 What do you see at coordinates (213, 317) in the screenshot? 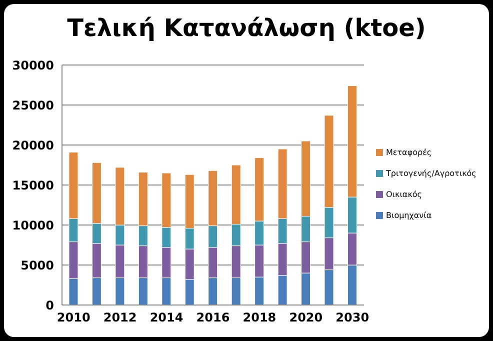
I see `x-tick-label: 2016` at bounding box center [213, 317].